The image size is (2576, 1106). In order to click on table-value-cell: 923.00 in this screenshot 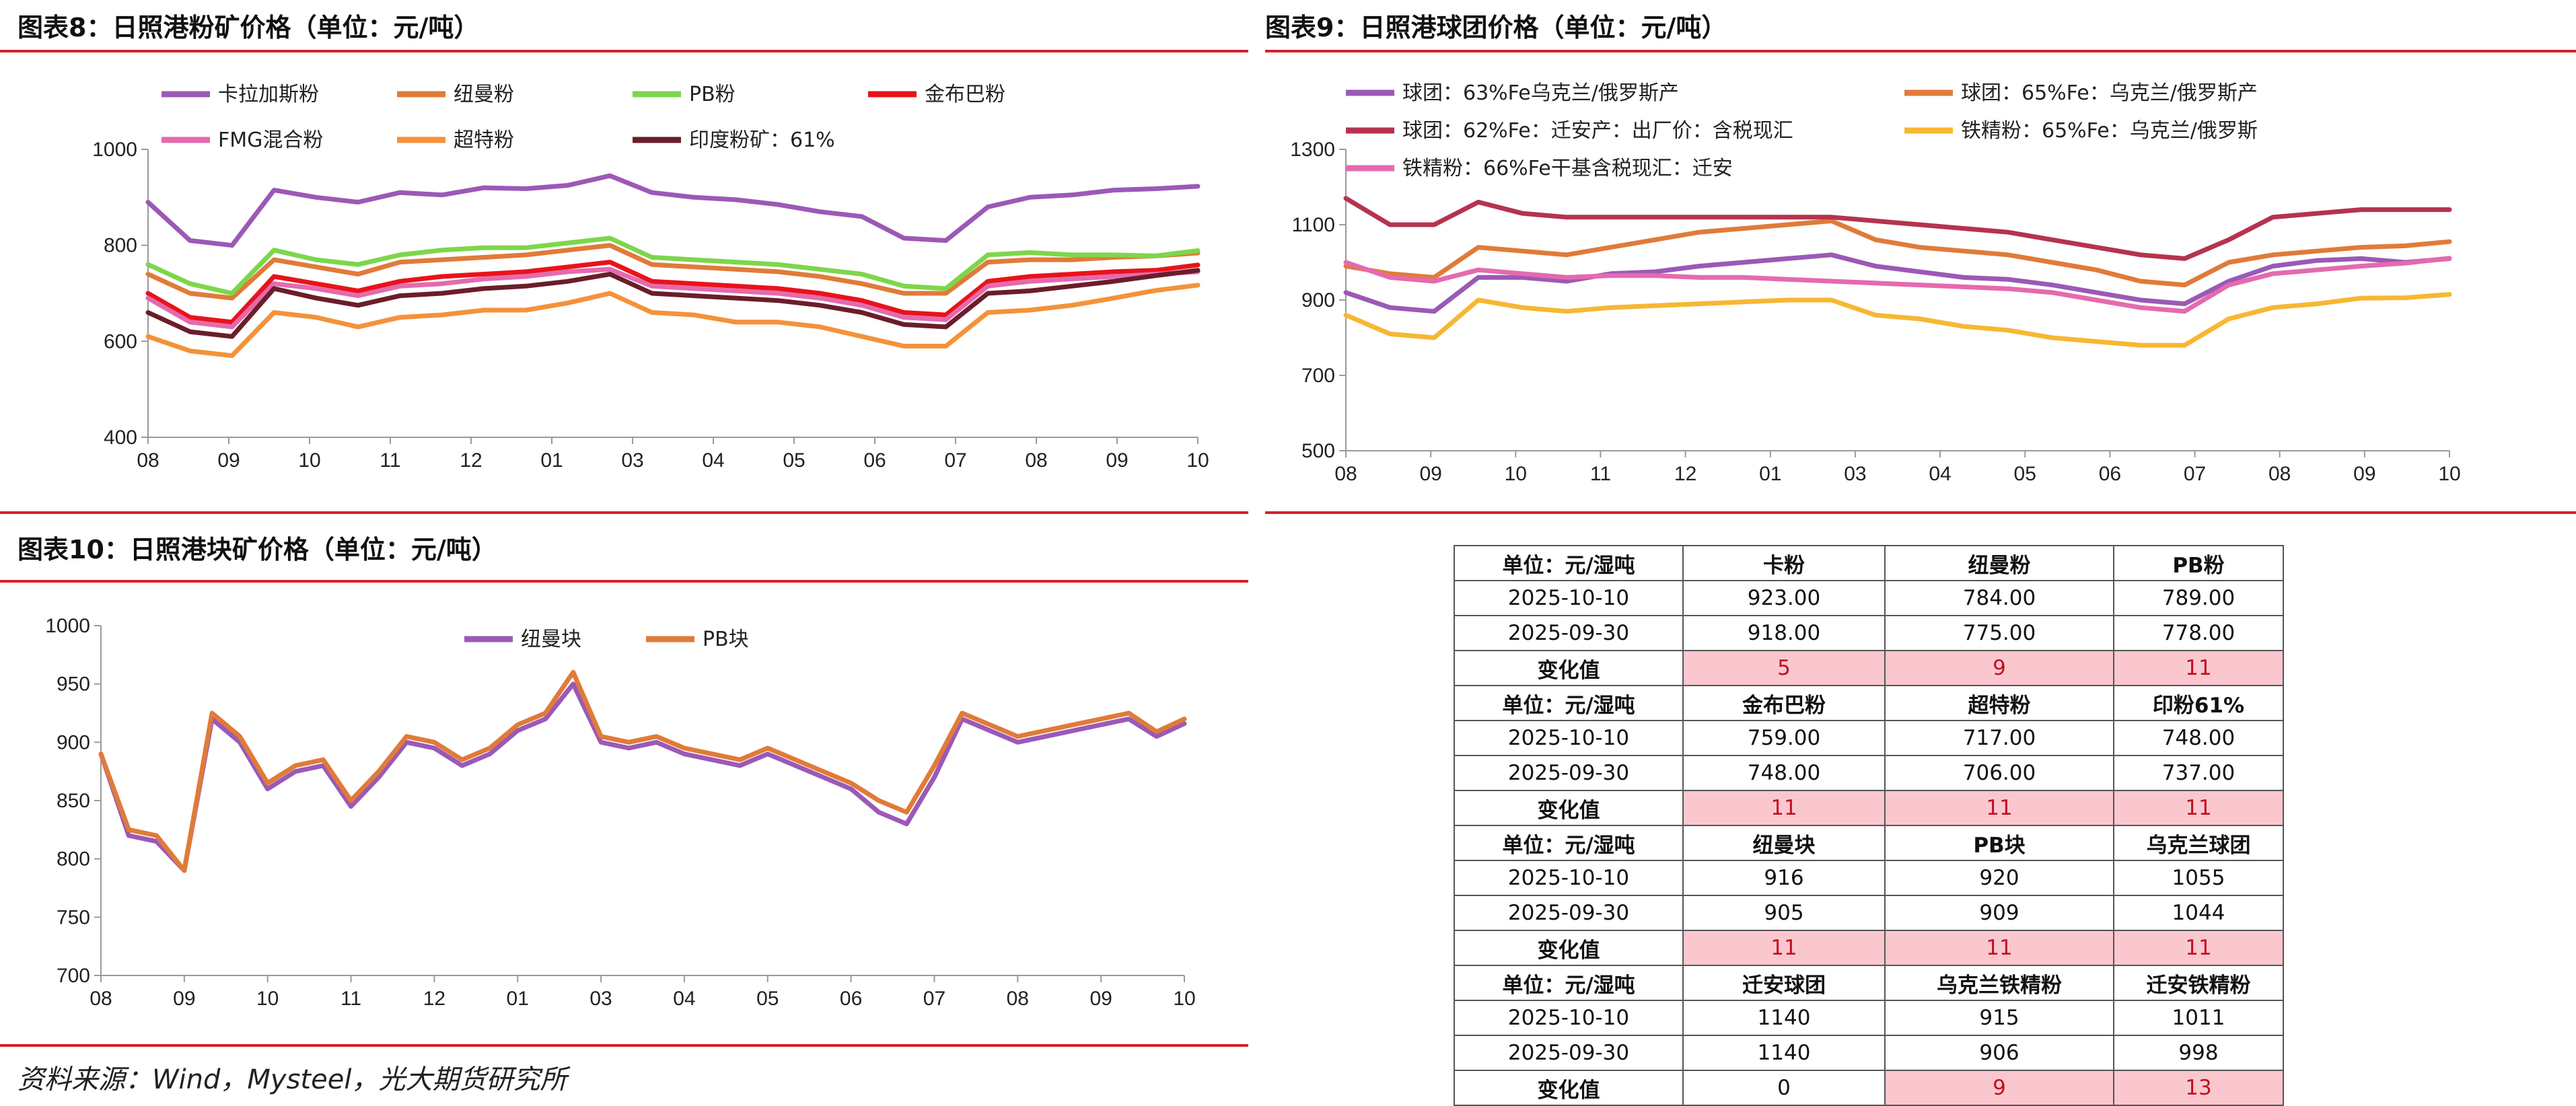, I will do `click(1784, 598)`.